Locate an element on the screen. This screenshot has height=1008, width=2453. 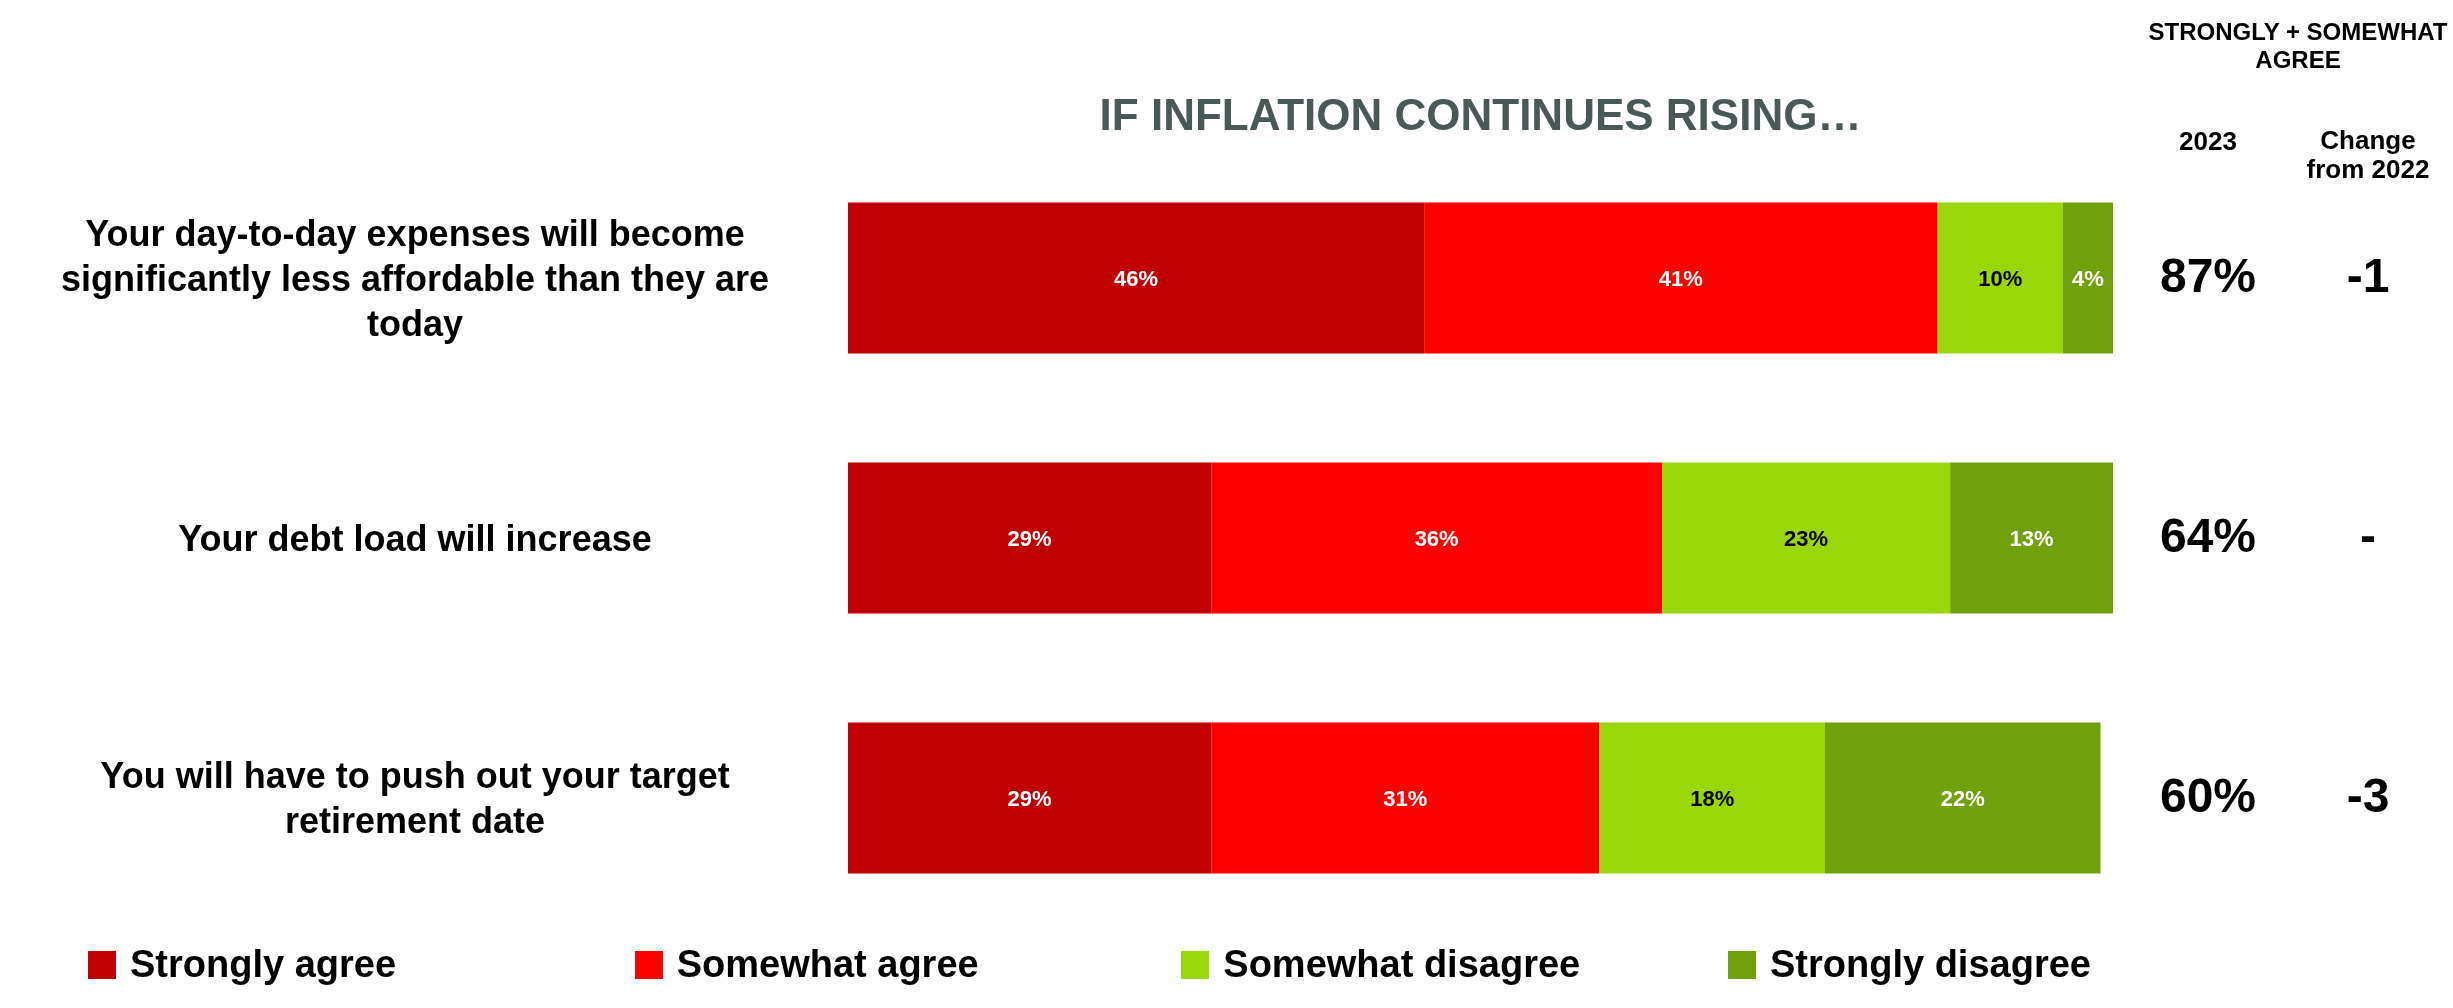
data-label: 4% is located at coordinates (2088, 278).